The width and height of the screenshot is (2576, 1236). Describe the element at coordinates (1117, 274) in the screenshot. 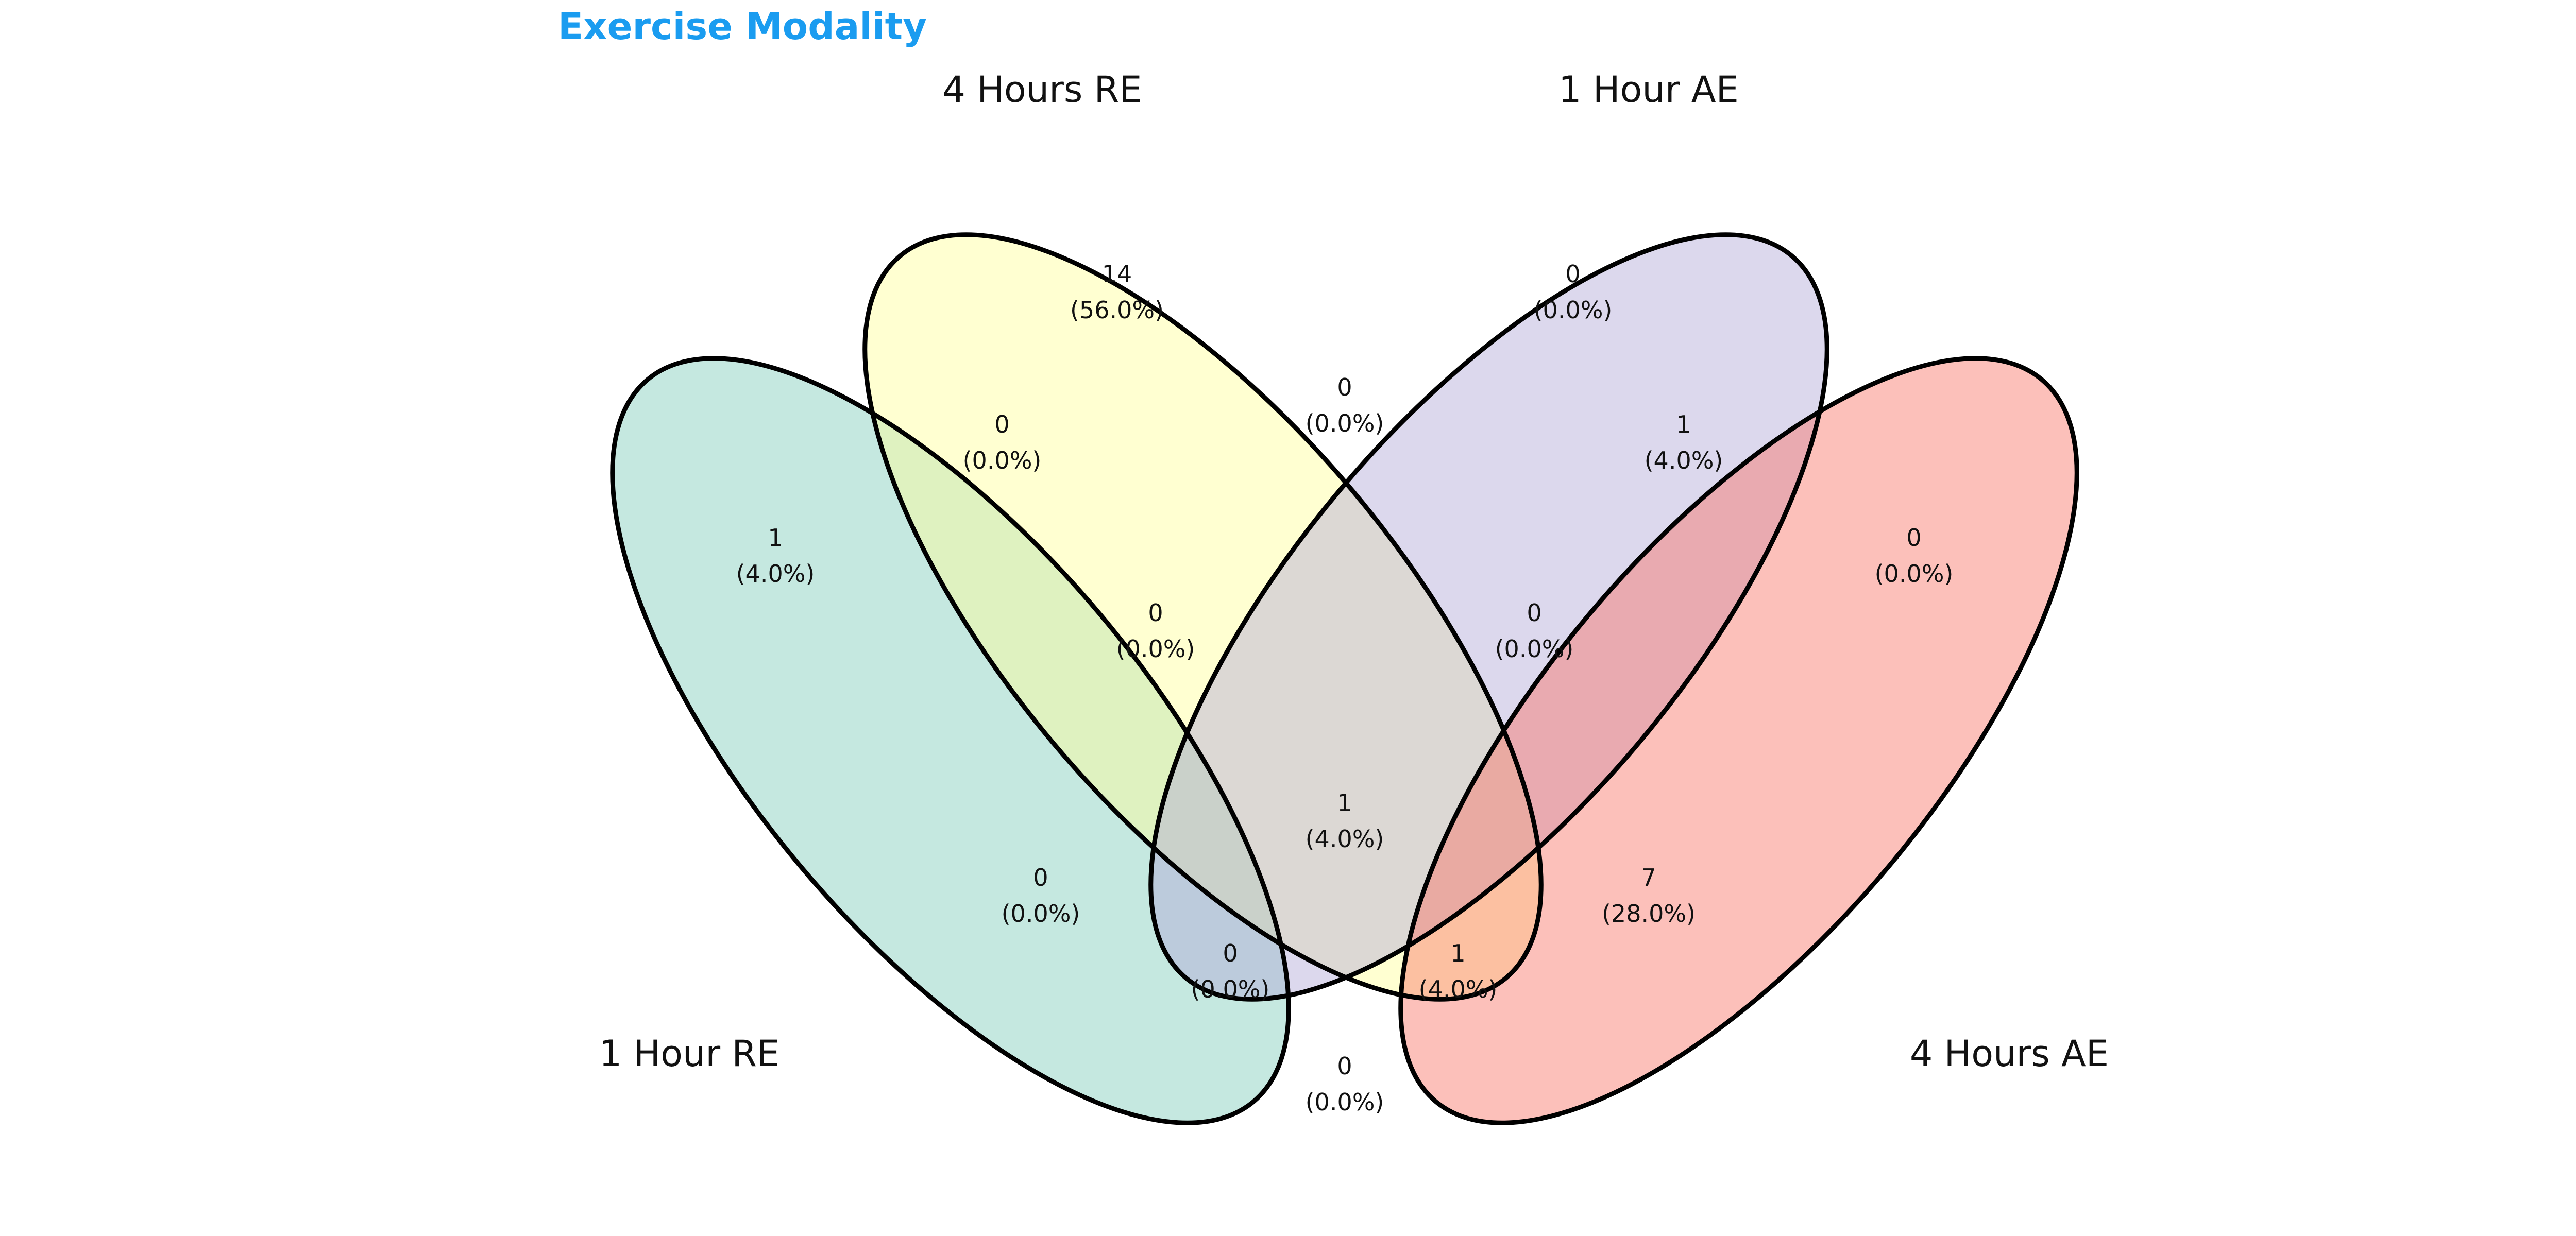

I see `region-count: 14` at that location.